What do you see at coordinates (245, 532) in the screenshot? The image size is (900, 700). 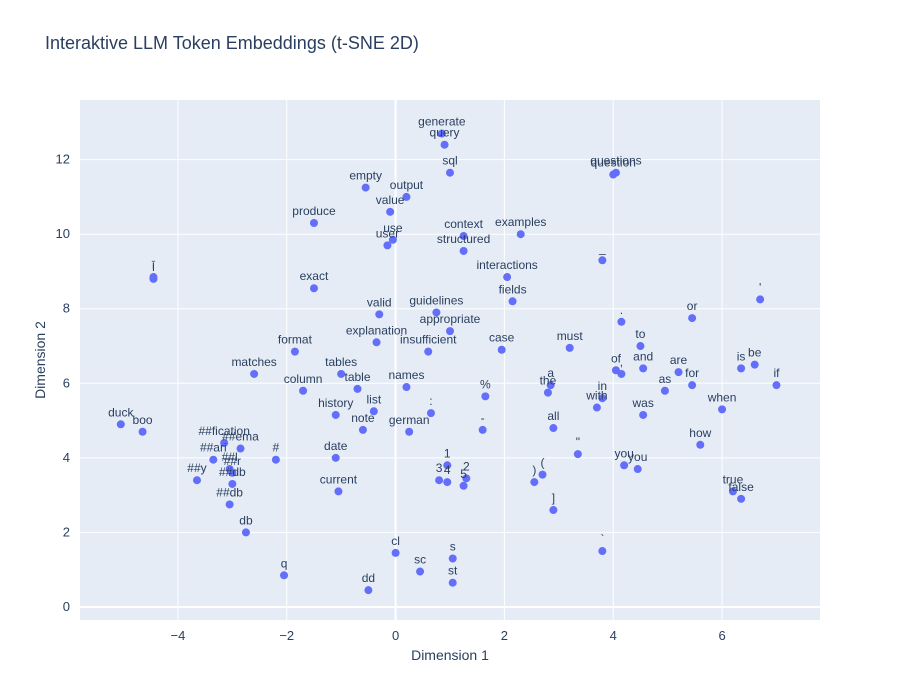 I see `data-point: db` at bounding box center [245, 532].